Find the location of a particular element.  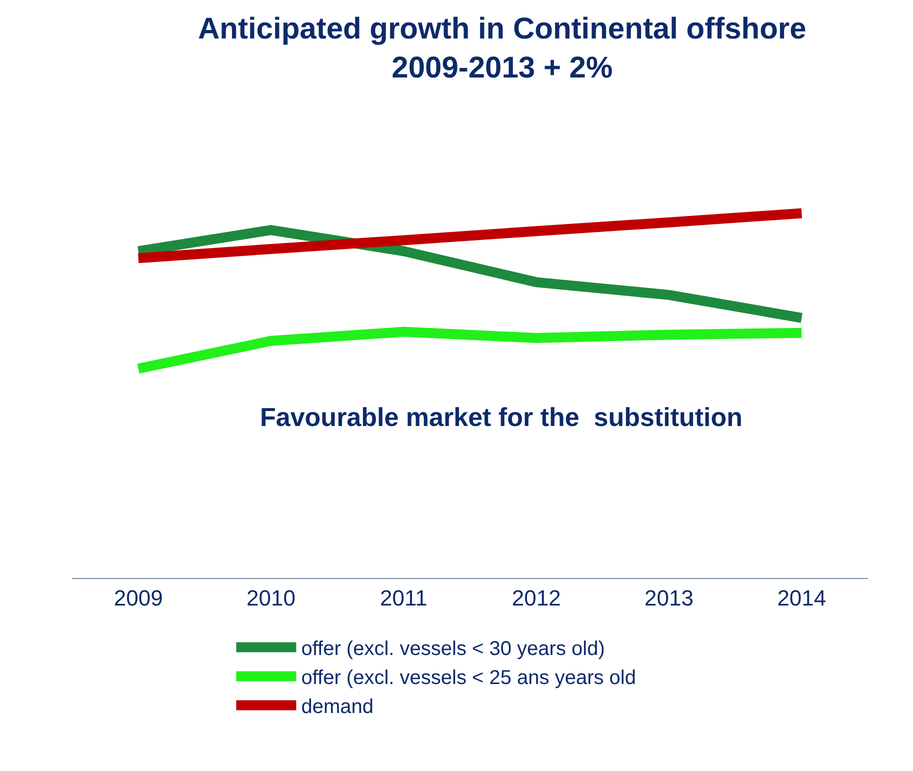

x-tick-label: 2014 is located at coordinates (801, 597).